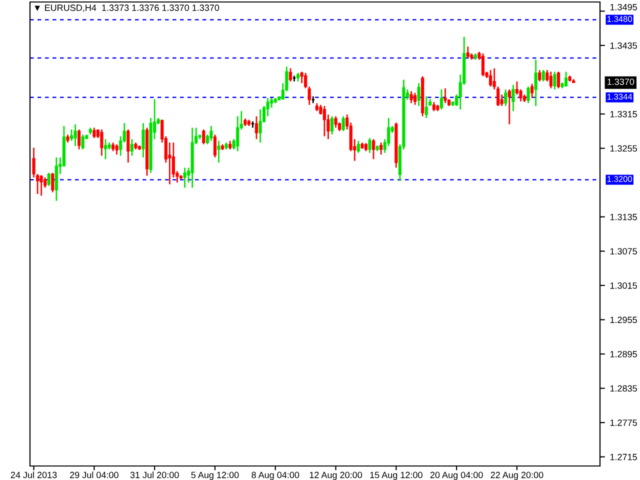 This screenshot has width=640, height=480. Describe the element at coordinates (623, 7) in the screenshot. I see `y-tick-label: 1.3495` at that location.